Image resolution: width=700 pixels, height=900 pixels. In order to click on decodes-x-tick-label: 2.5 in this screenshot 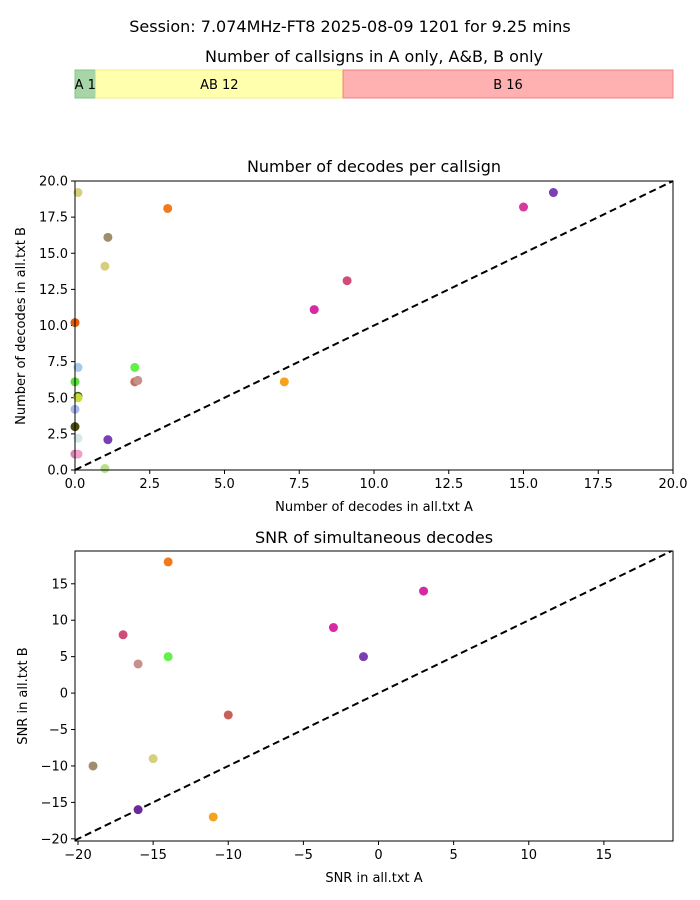, I will do `click(149, 484)`.